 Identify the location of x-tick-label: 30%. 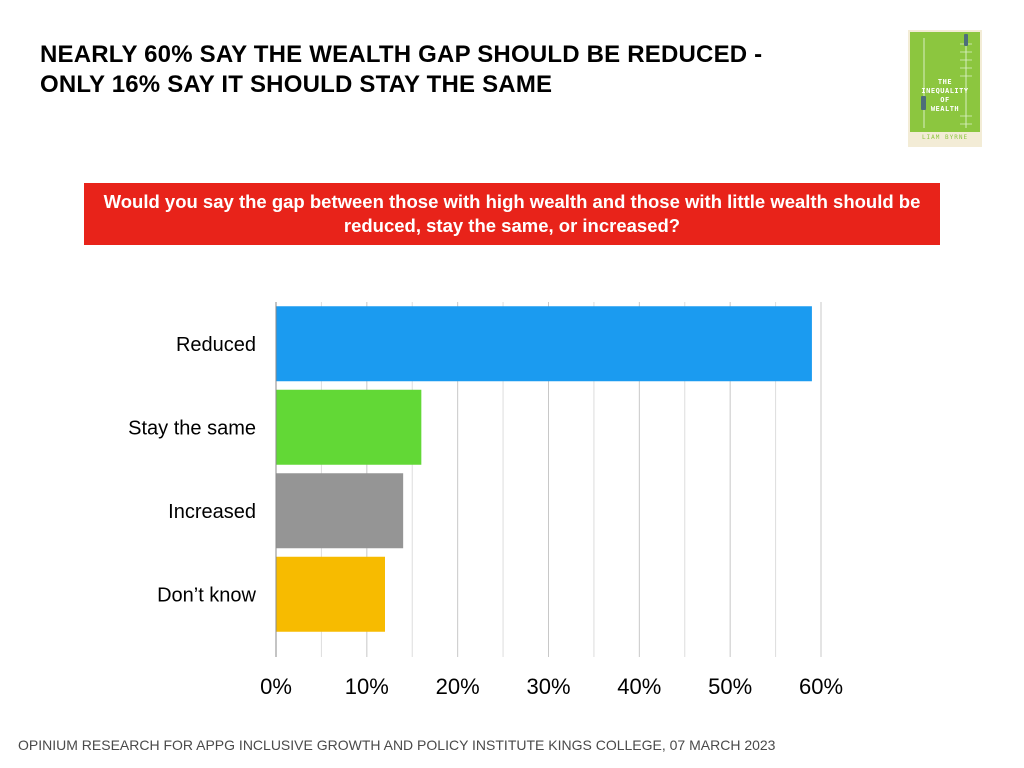
(548, 686).